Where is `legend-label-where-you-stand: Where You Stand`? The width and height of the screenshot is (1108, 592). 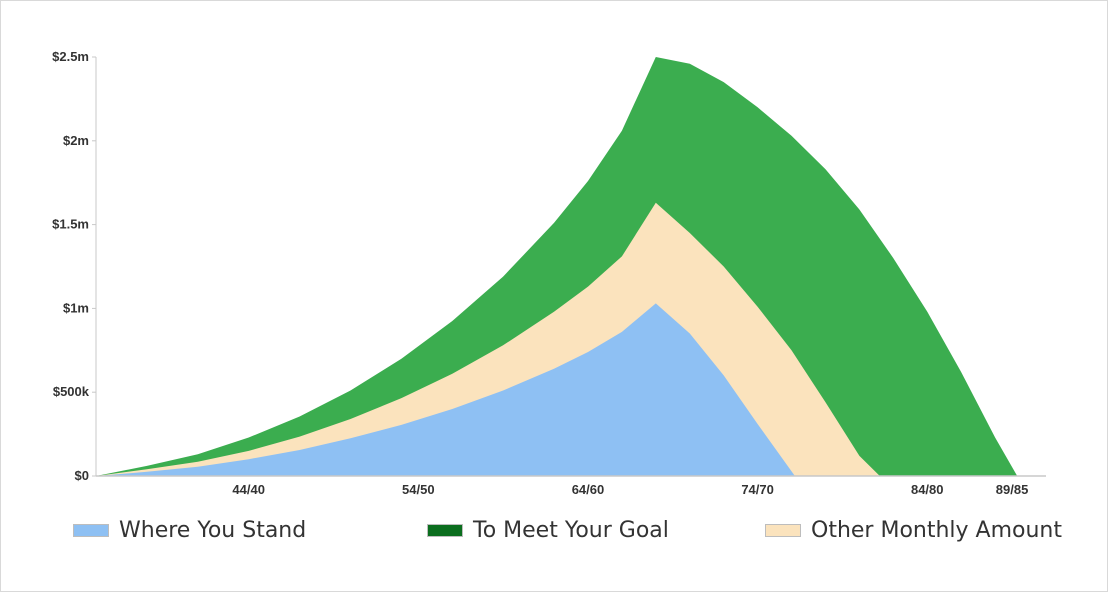 legend-label-where-you-stand: Where You Stand is located at coordinates (213, 530).